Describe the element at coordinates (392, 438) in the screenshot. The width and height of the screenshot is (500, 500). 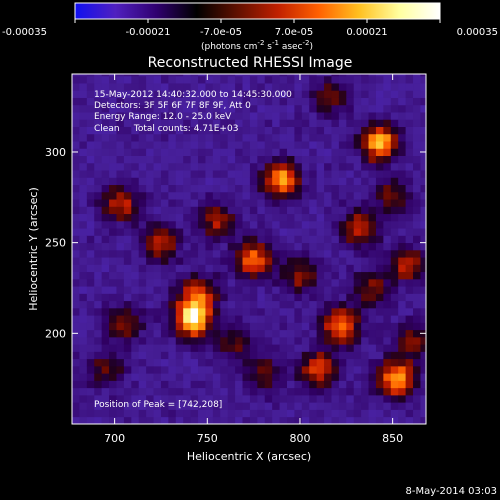
I see `x-tick-label: 850` at that location.